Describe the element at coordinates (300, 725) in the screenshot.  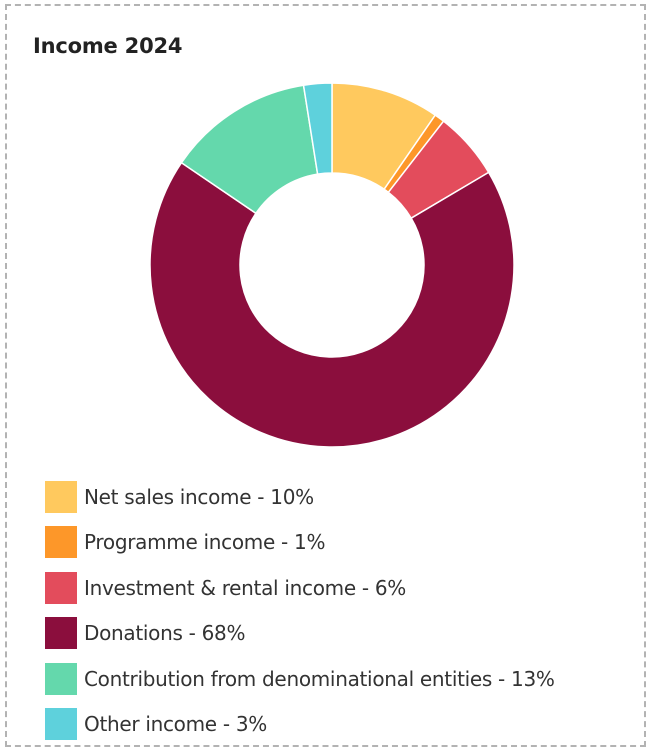
I see `legend-item: Other income - 3%` at that location.